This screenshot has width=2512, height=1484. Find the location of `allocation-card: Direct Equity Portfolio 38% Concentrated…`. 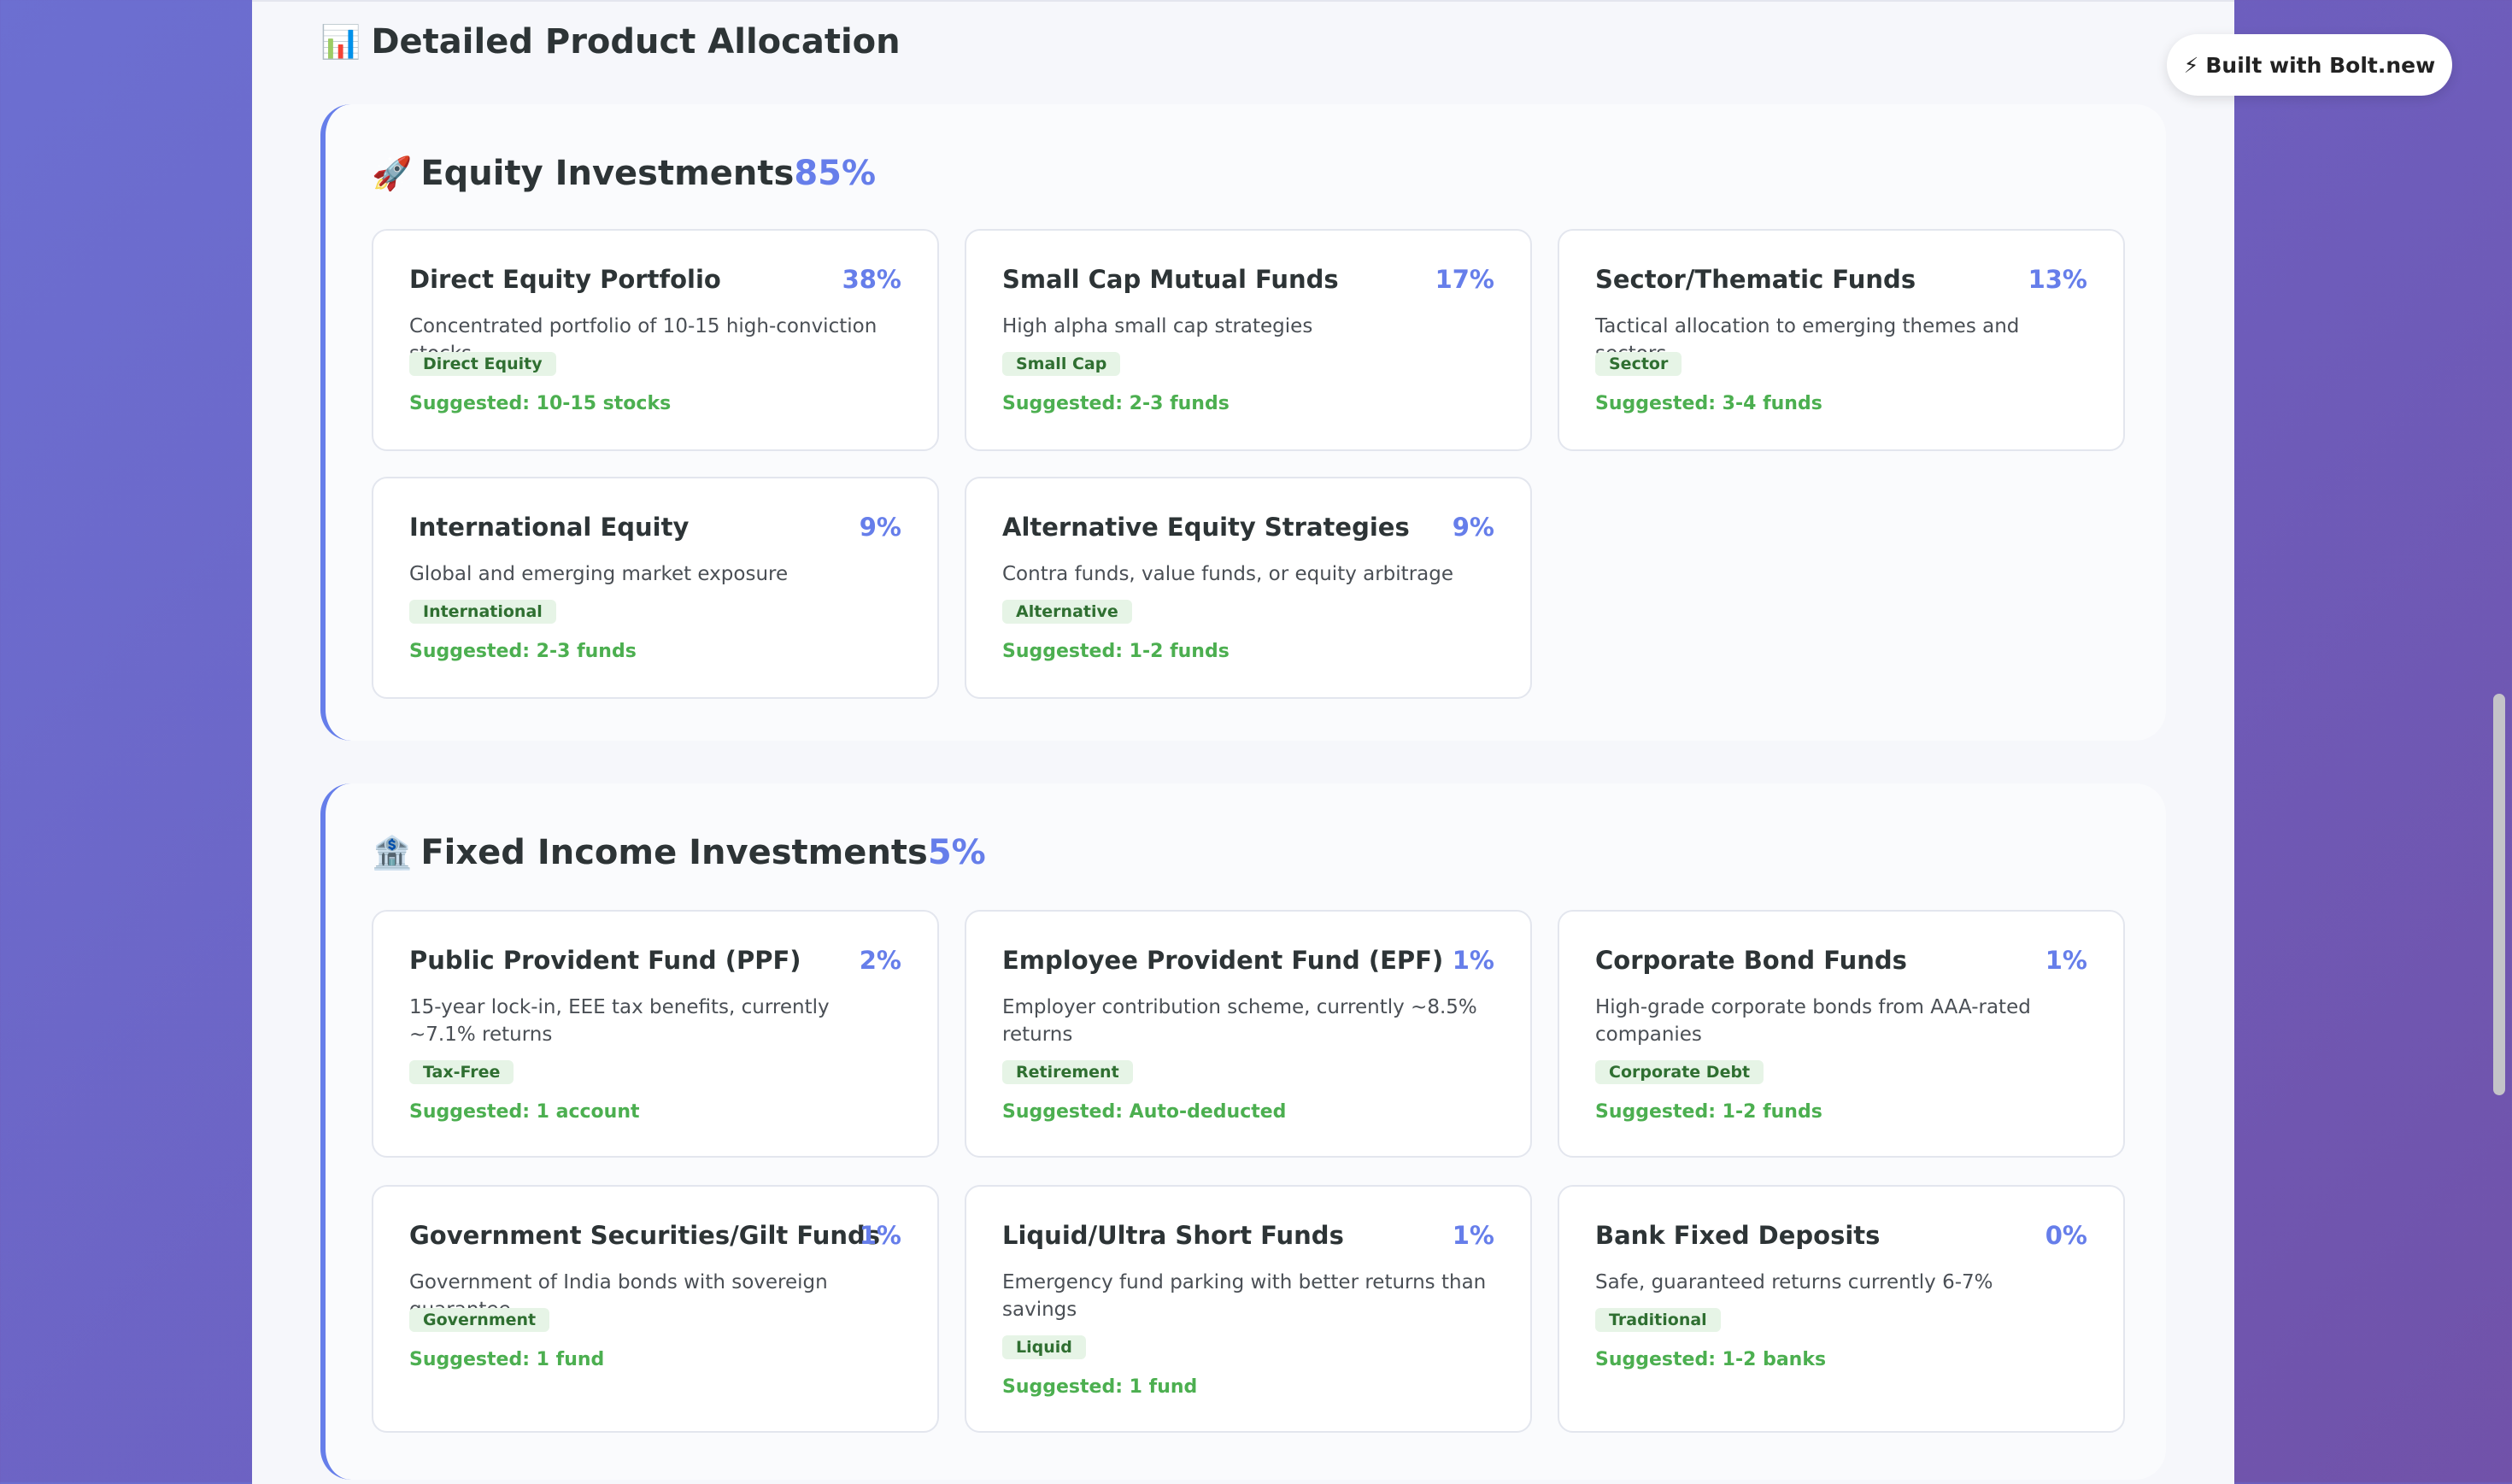

allocation-card: Direct Equity Portfolio 38% Concentrated… is located at coordinates (655, 340).